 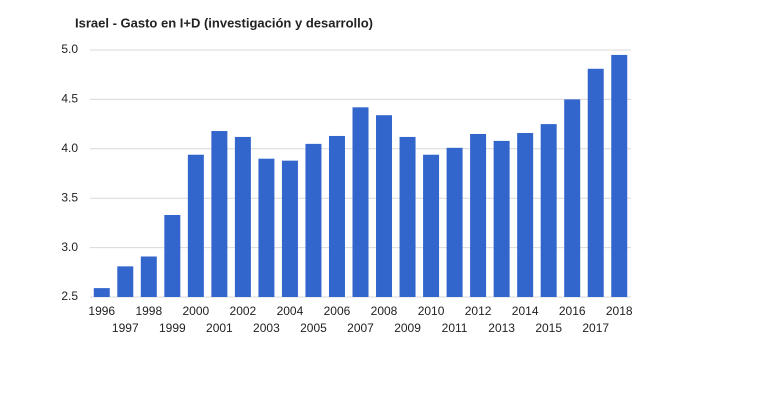 What do you see at coordinates (360, 328) in the screenshot?
I see `x-tick-label: 2007` at bounding box center [360, 328].